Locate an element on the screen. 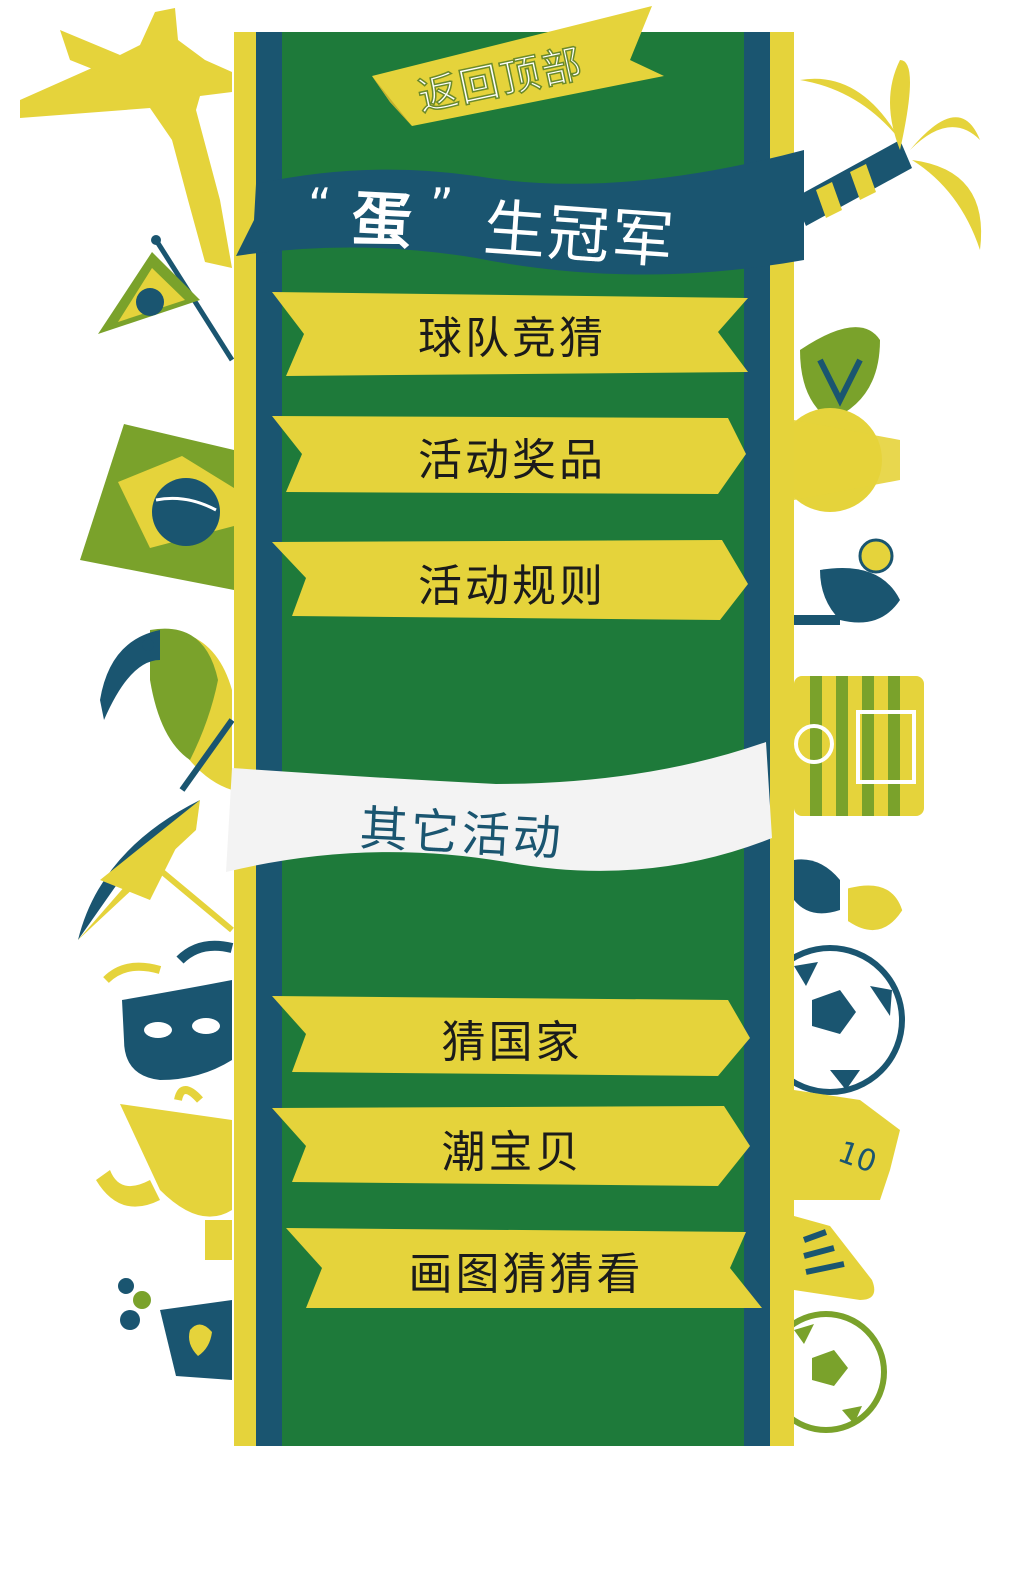 The width and height of the screenshot is (1019, 1596). other-banner-shape is located at coordinates (499, 807).